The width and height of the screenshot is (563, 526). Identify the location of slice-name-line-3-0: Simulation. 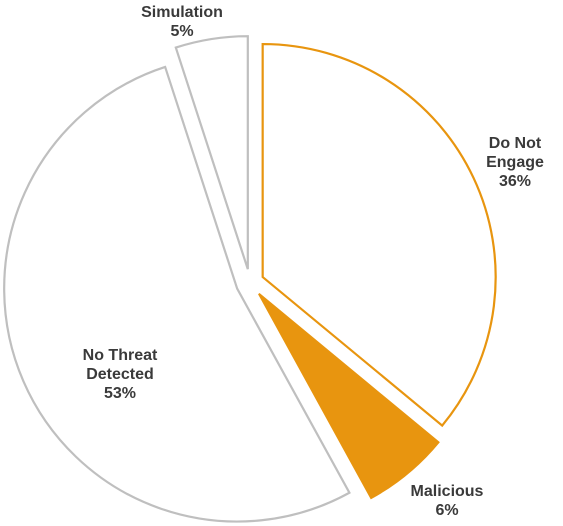
(182, 12).